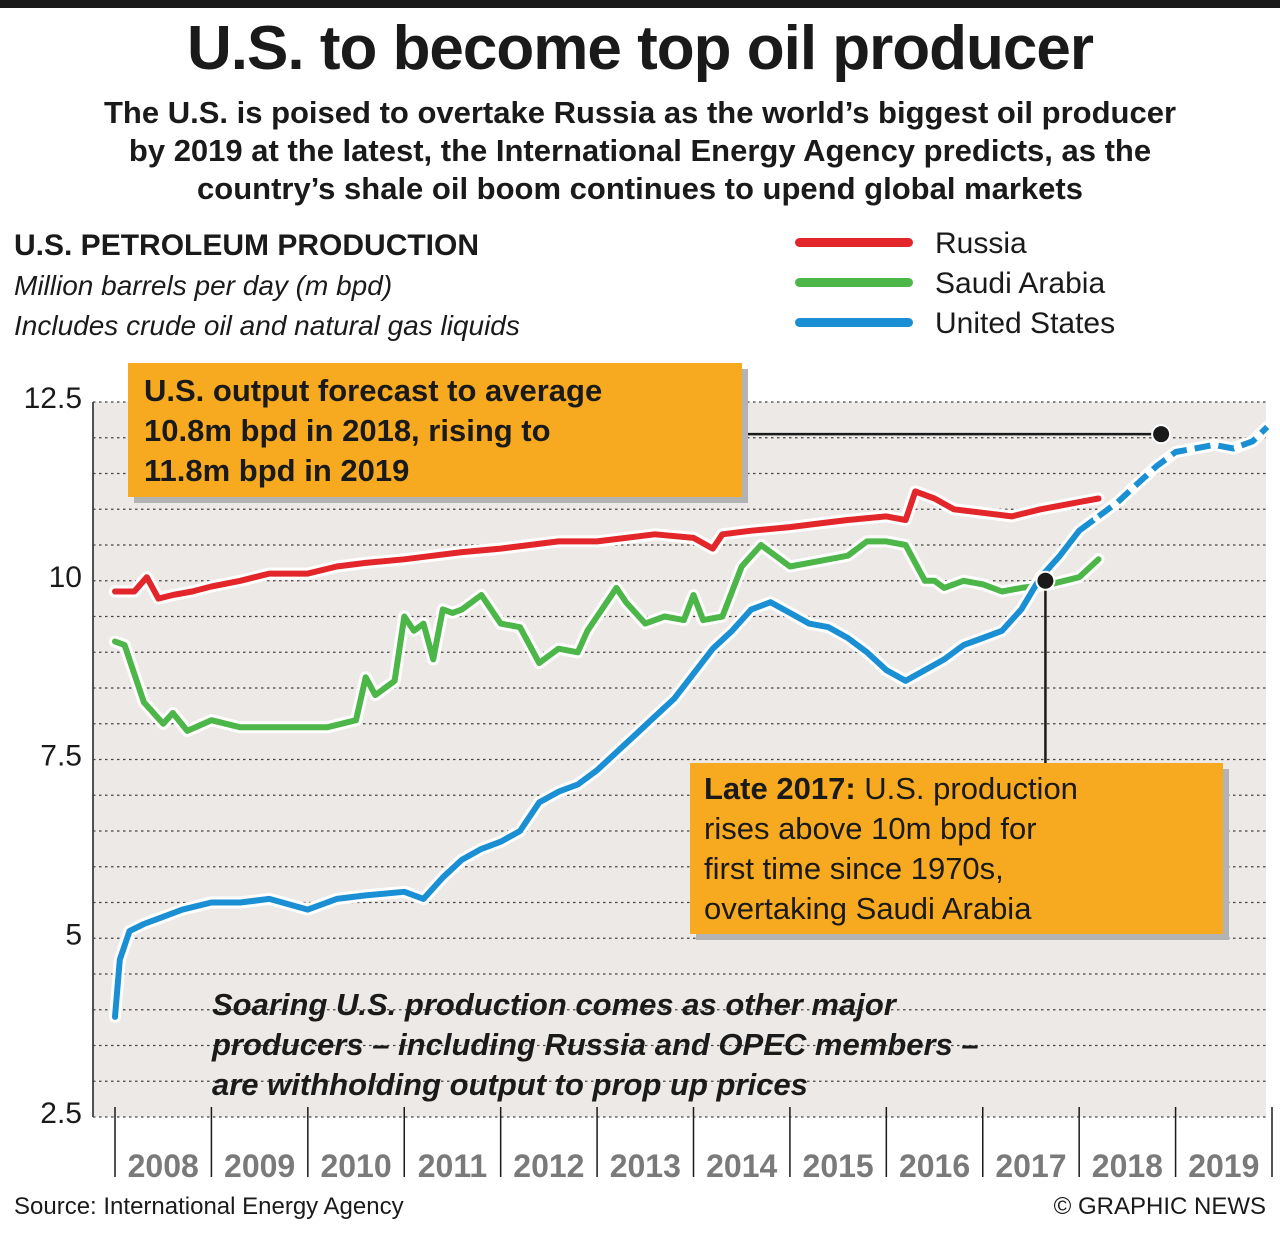 The height and width of the screenshot is (1242, 1280). I want to click on chart-subtitle-units: Million barrels per day (m bpd), so click(203, 285).